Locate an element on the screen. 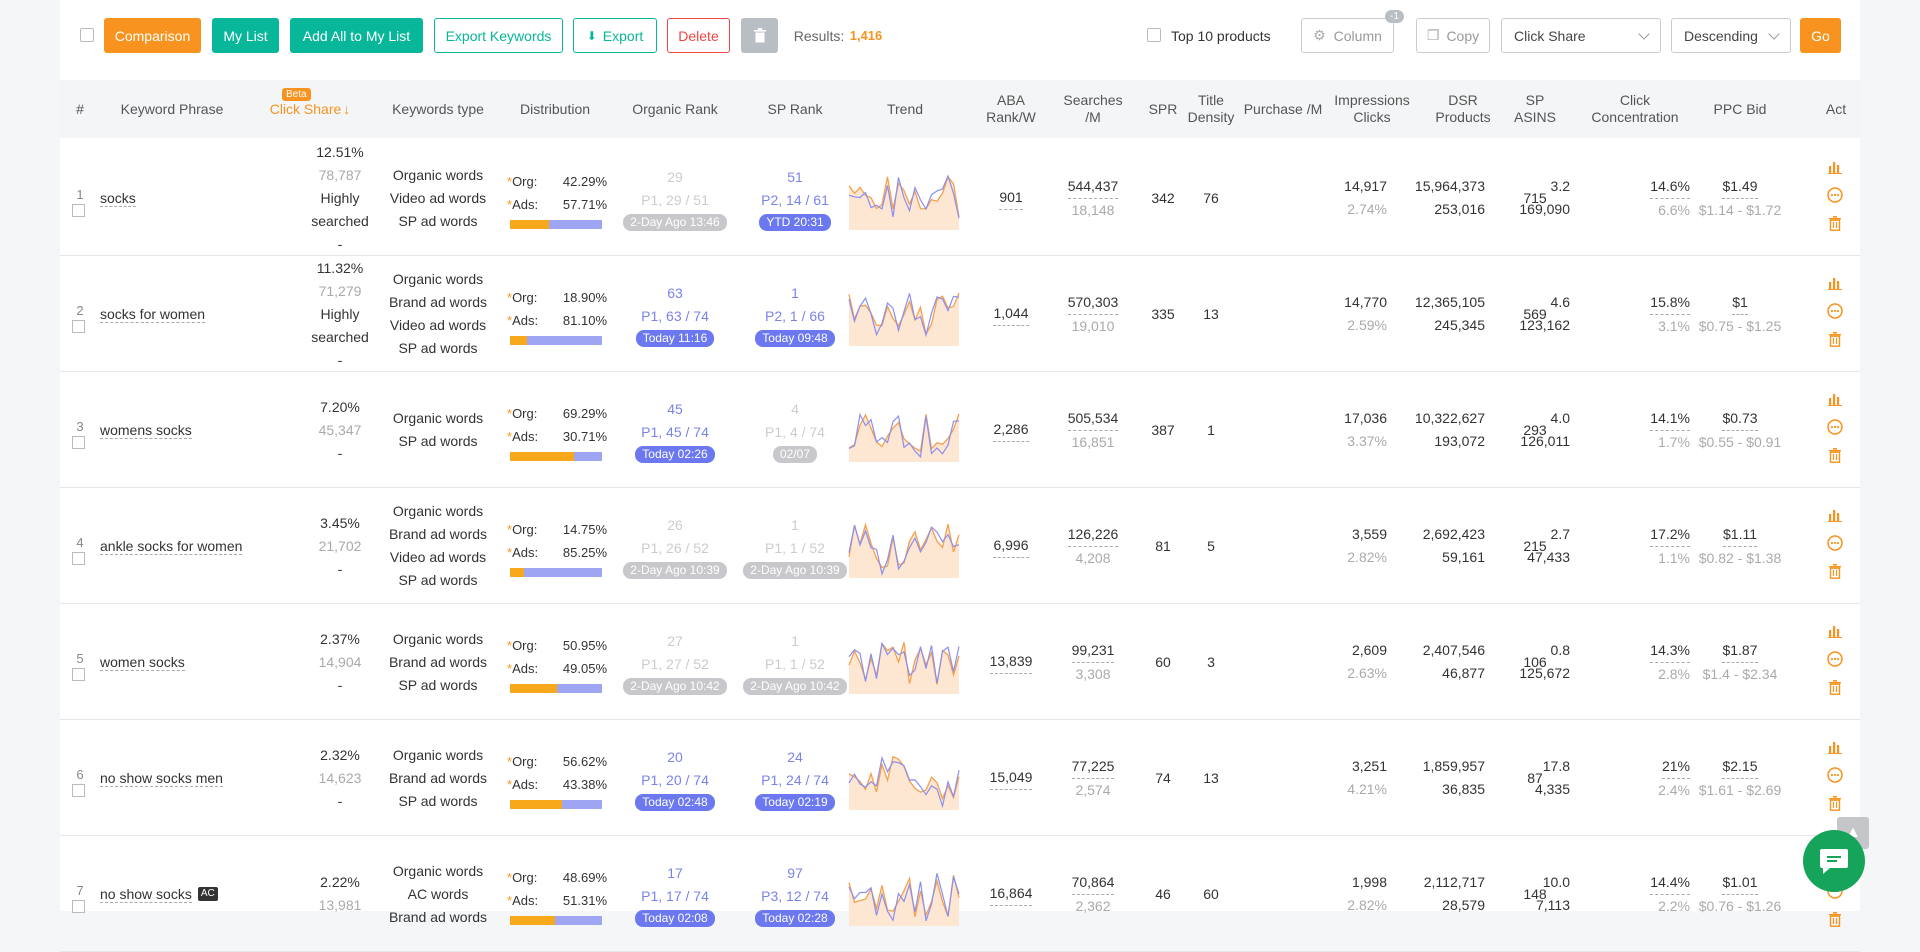  col-click-share: Click Share ↓ is located at coordinates (310, 109).